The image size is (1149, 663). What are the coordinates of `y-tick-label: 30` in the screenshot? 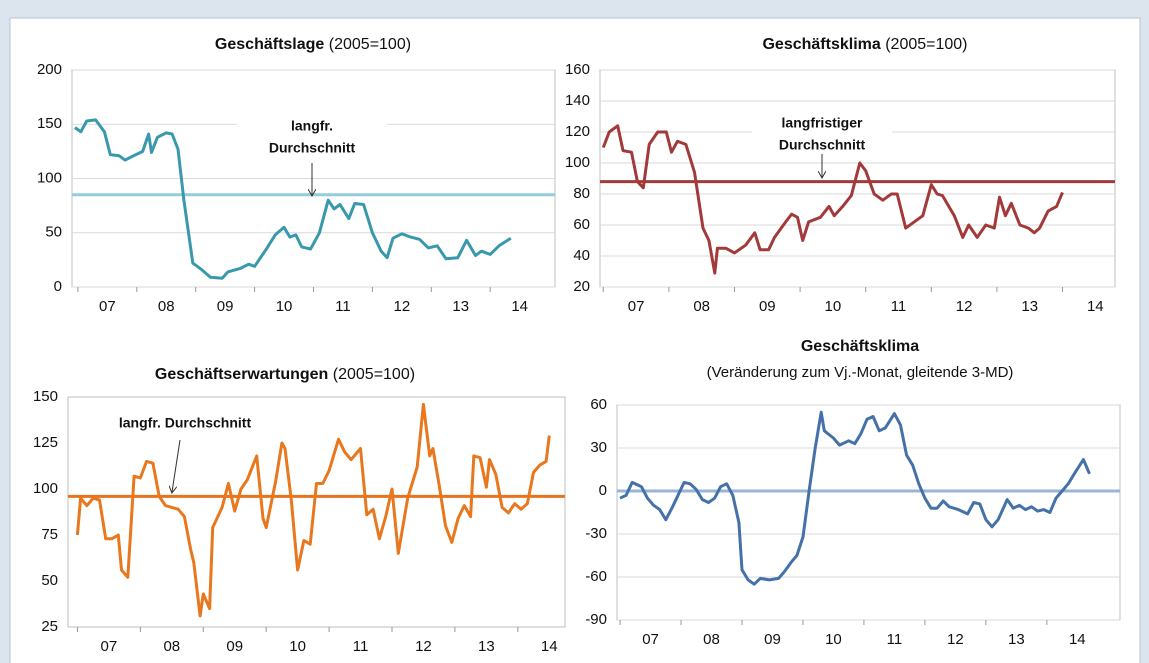 It's located at (598, 447).